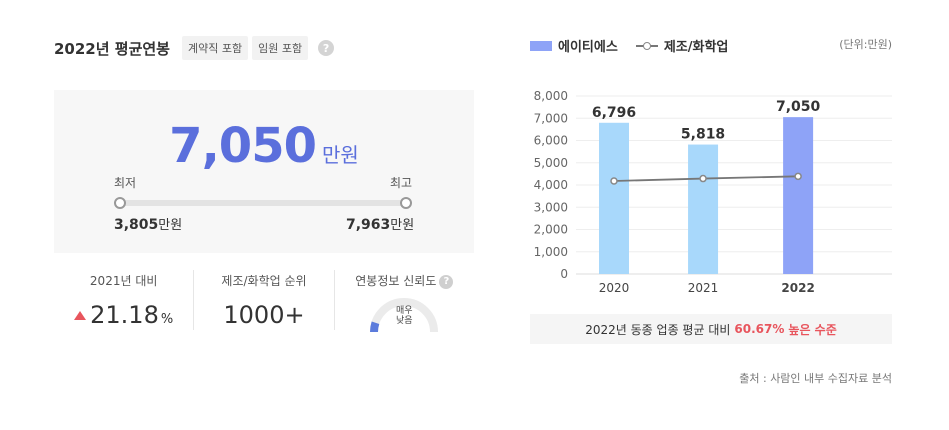 This screenshot has height=430, width=949. I want to click on gauge-label-line1: 매우, so click(404, 311).